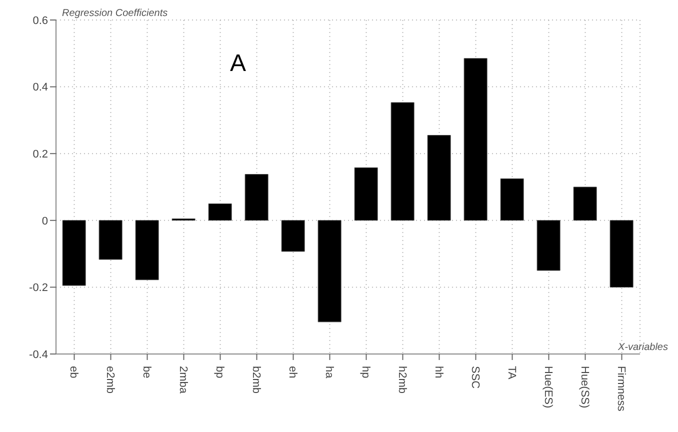 The height and width of the screenshot is (432, 678). What do you see at coordinates (115, 13) in the screenshot?
I see `y-axis-title: Regression Coefficients` at bounding box center [115, 13].